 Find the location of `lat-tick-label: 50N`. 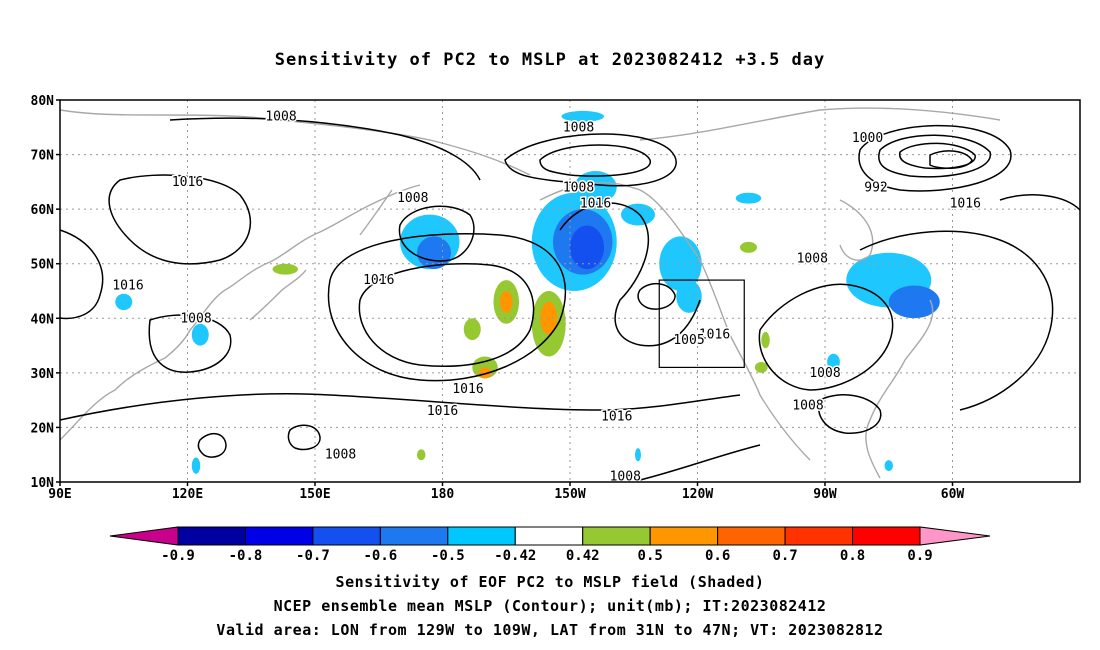

lat-tick-label: 50N is located at coordinates (43, 265).